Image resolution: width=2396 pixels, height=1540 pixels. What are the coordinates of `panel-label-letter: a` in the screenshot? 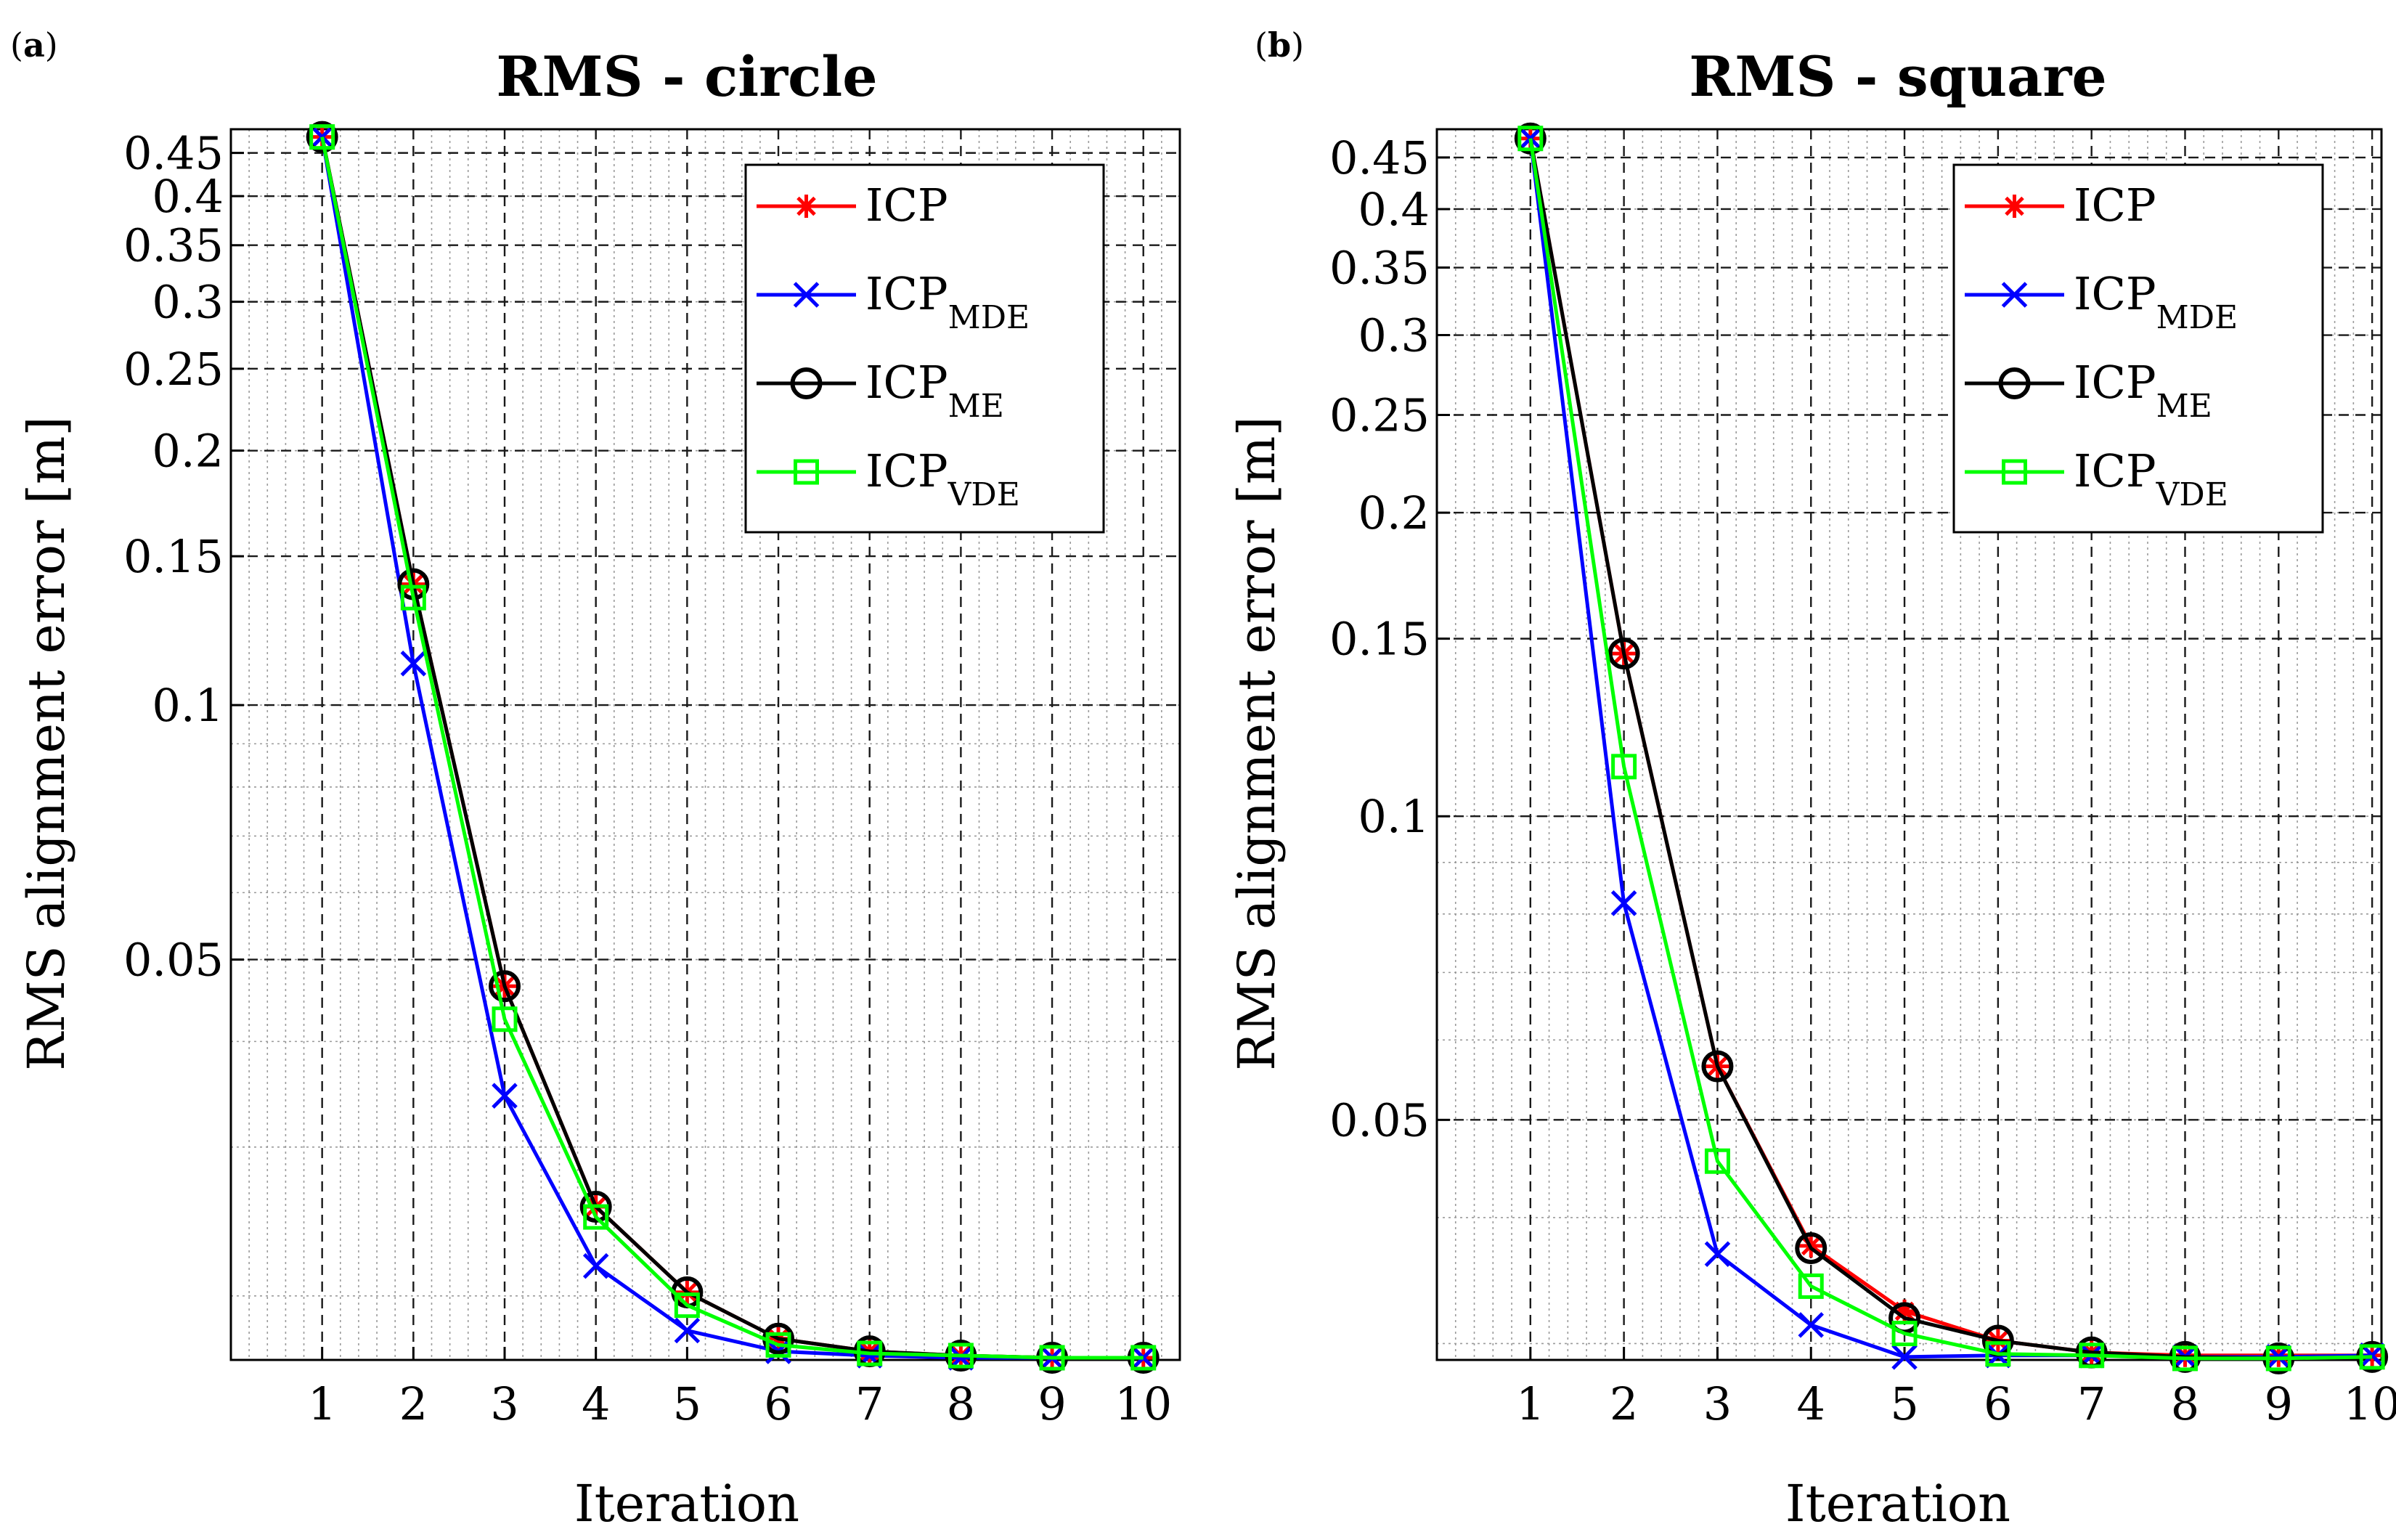 It's located at (34, 45).